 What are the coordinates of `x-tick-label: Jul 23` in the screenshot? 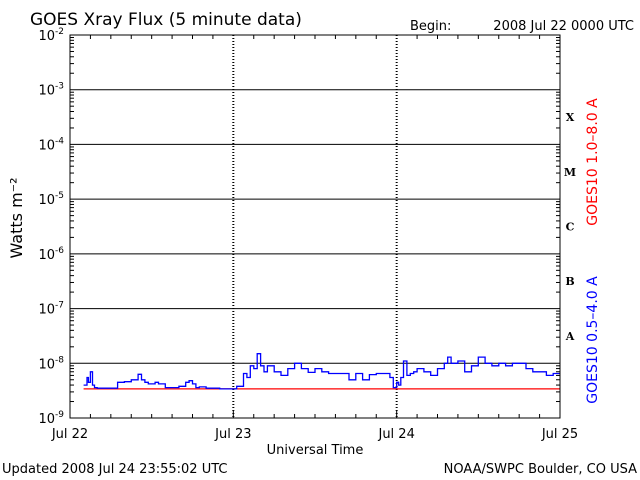 It's located at (232, 434).